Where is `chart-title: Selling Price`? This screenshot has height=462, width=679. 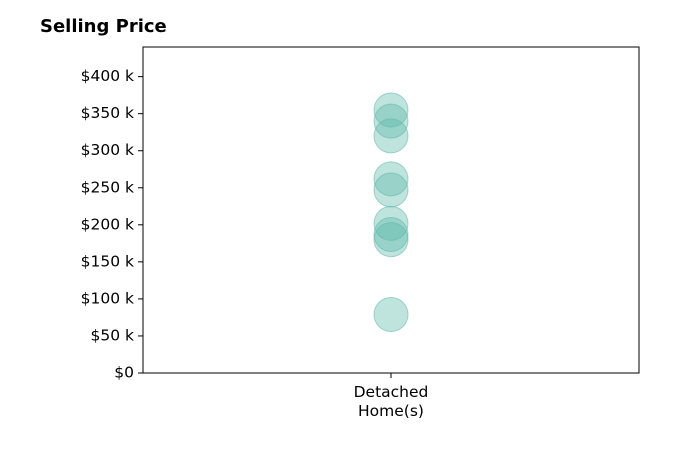
chart-title: Selling Price is located at coordinates (103, 26).